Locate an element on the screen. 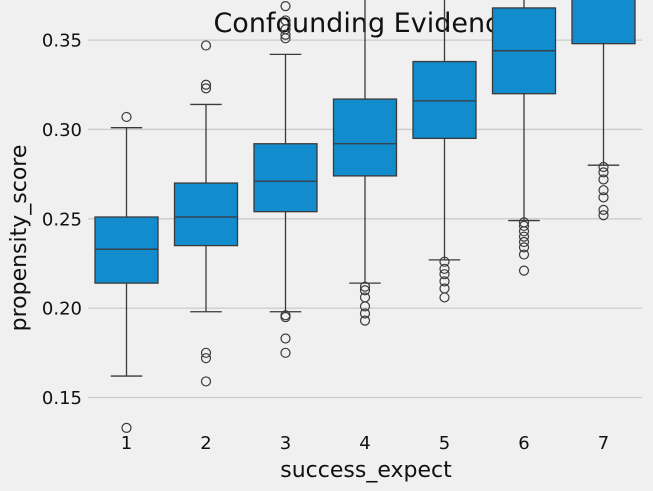  y-tick-labels: 0.150.200.250.300.350.400.450.50 is located at coordinates (62, 220).